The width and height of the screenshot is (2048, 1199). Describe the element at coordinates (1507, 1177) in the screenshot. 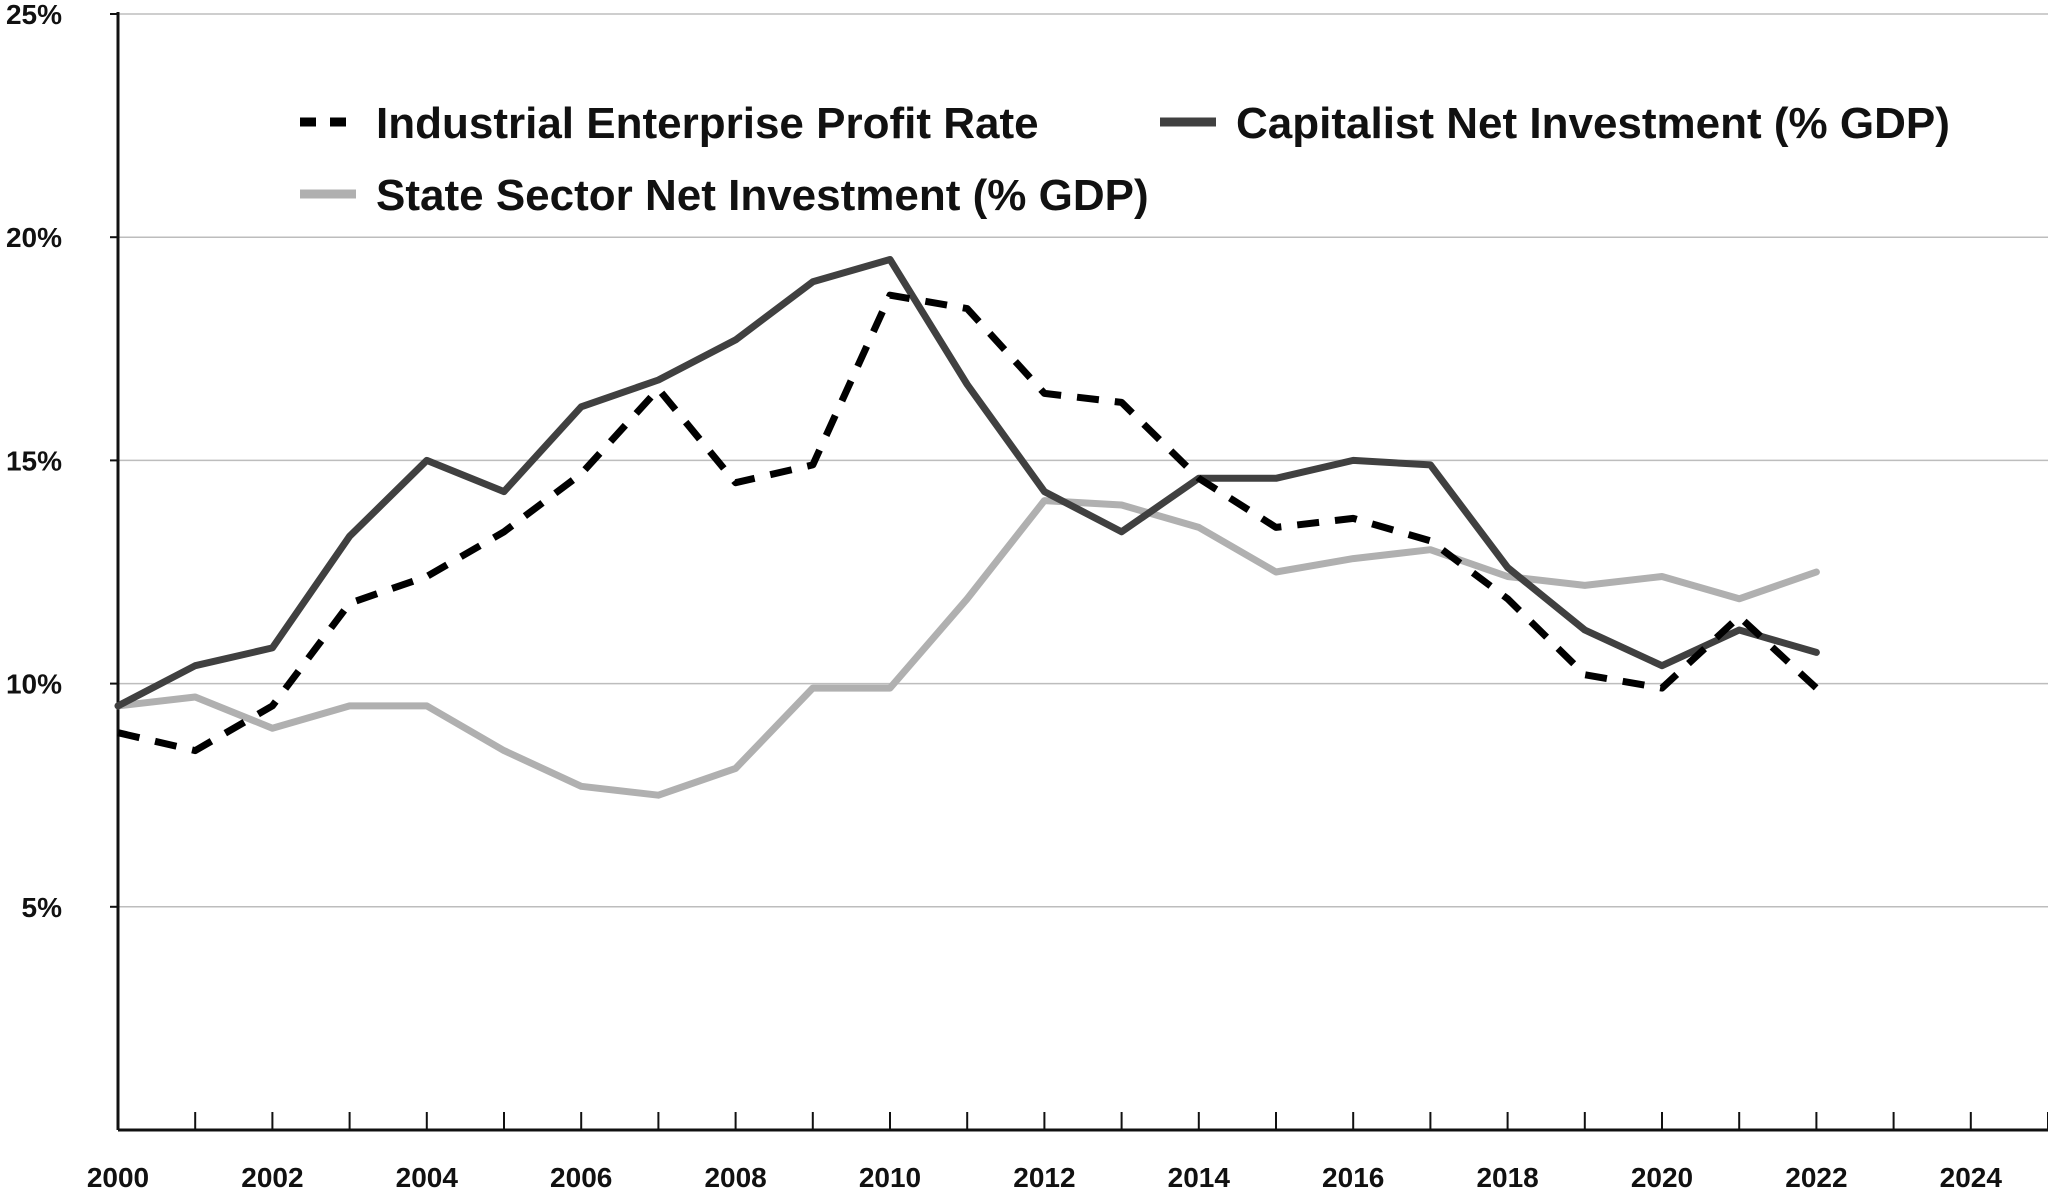

I see `x-tick-label: 2018` at that location.